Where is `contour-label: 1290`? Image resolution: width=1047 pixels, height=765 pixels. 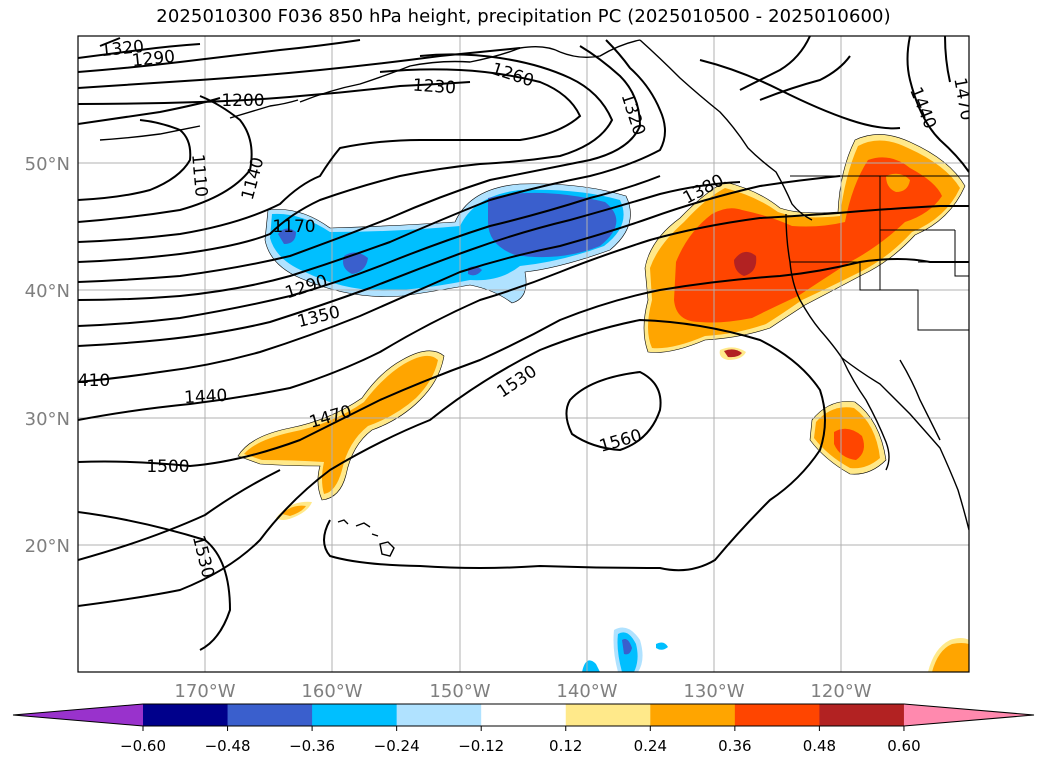 contour-label: 1290 is located at coordinates (153, 59).